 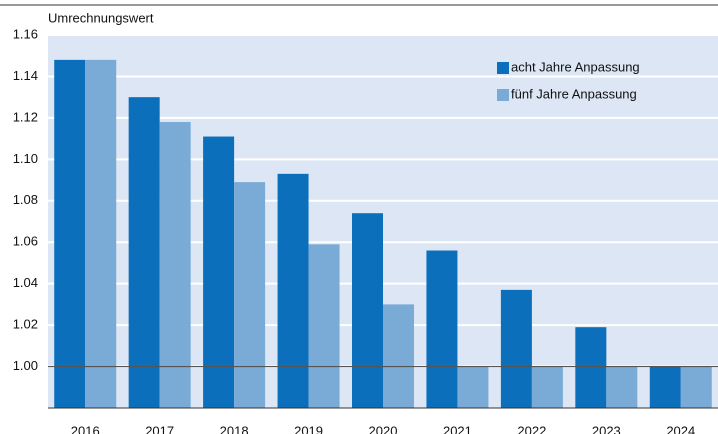 I want to click on x-tick-label: 2024, so click(x=680, y=428).